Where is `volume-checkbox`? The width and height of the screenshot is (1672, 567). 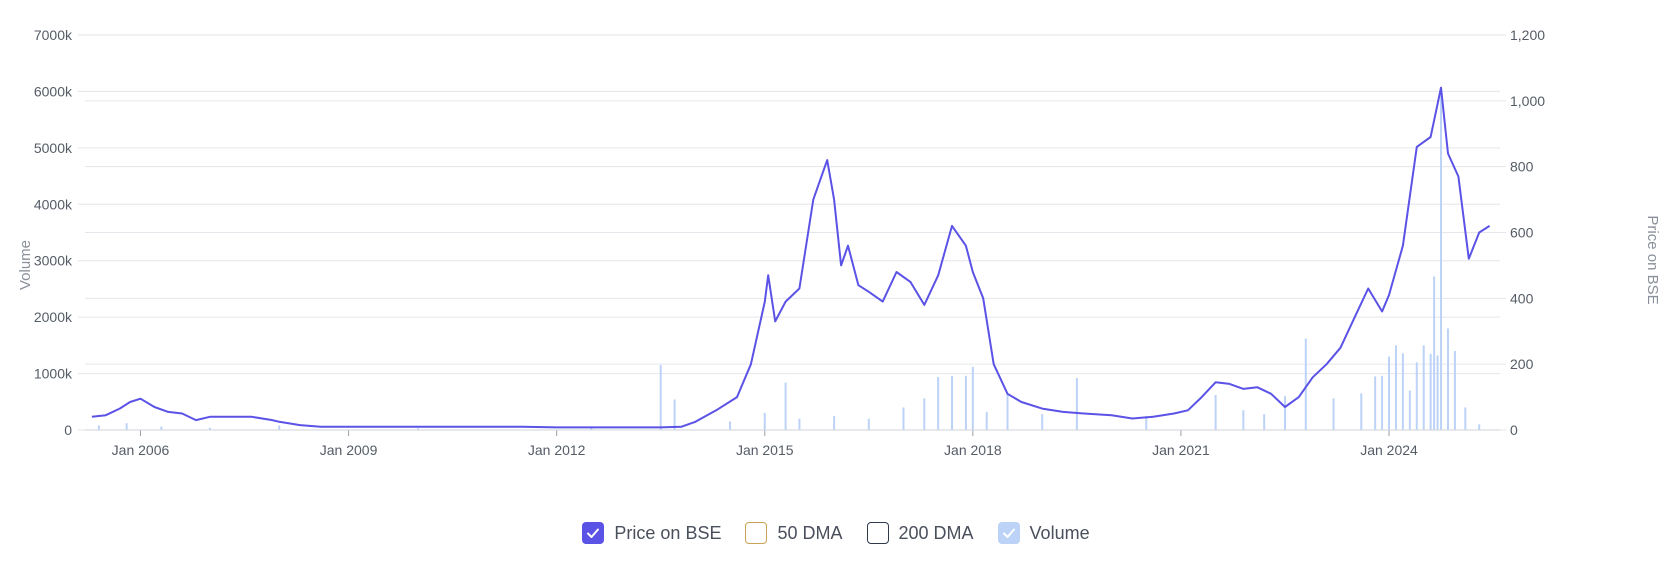
volume-checkbox is located at coordinates (1008, 533).